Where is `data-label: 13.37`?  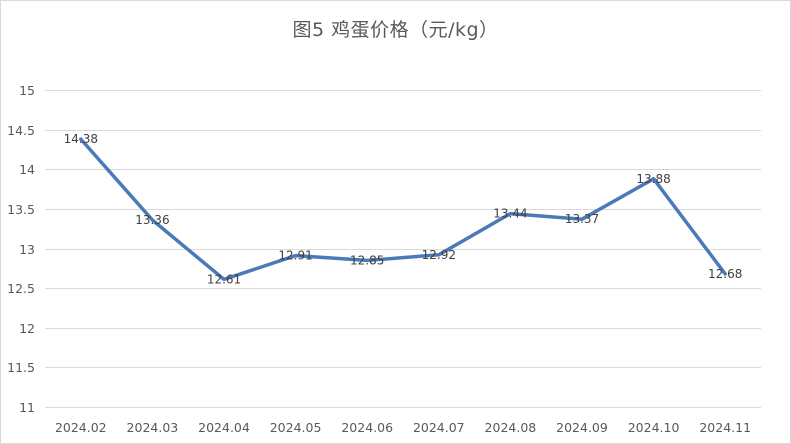
data-label: 13.37 is located at coordinates (582, 219).